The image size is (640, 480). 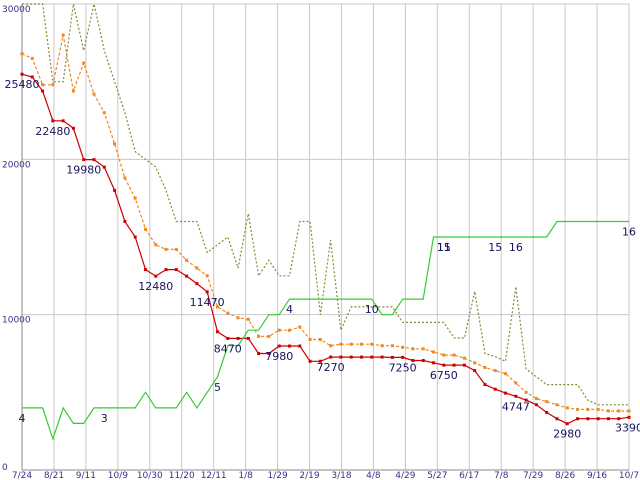 What do you see at coordinates (217, 387) in the screenshot?
I see `data-label-shops: 5` at bounding box center [217, 387].